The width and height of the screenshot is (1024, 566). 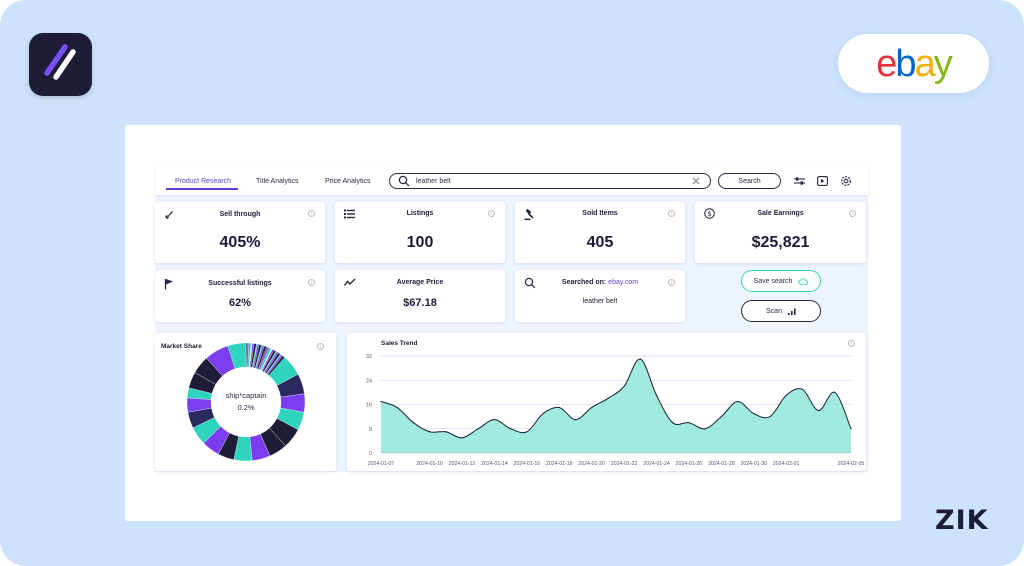 I want to click on ebay-logo: ebay, so click(x=914, y=63).